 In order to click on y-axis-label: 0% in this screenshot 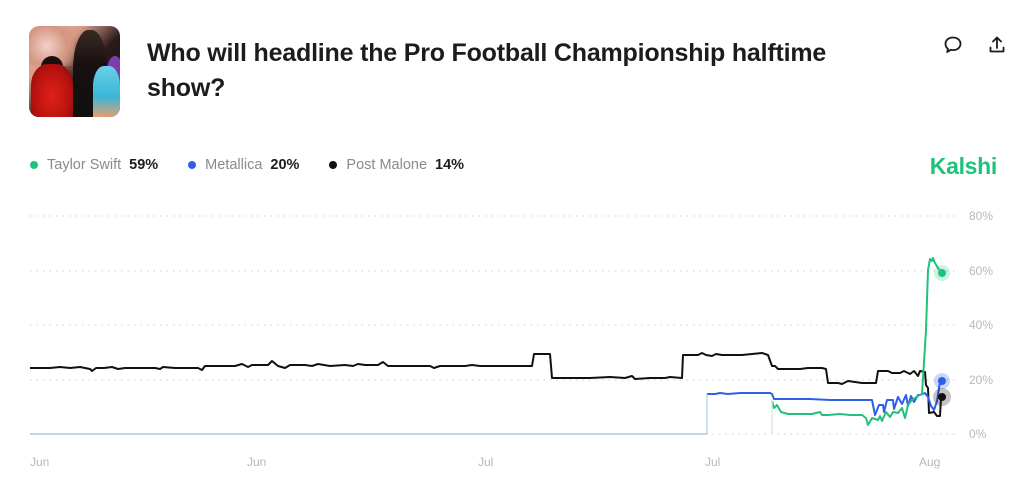, I will do `click(978, 434)`.